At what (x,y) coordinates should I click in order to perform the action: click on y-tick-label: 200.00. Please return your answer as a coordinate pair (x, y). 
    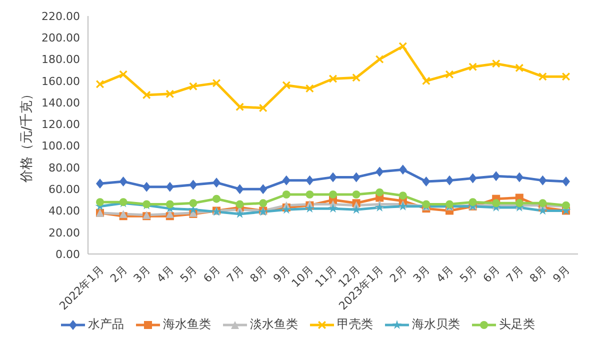
    Looking at the image, I should click on (61, 38).